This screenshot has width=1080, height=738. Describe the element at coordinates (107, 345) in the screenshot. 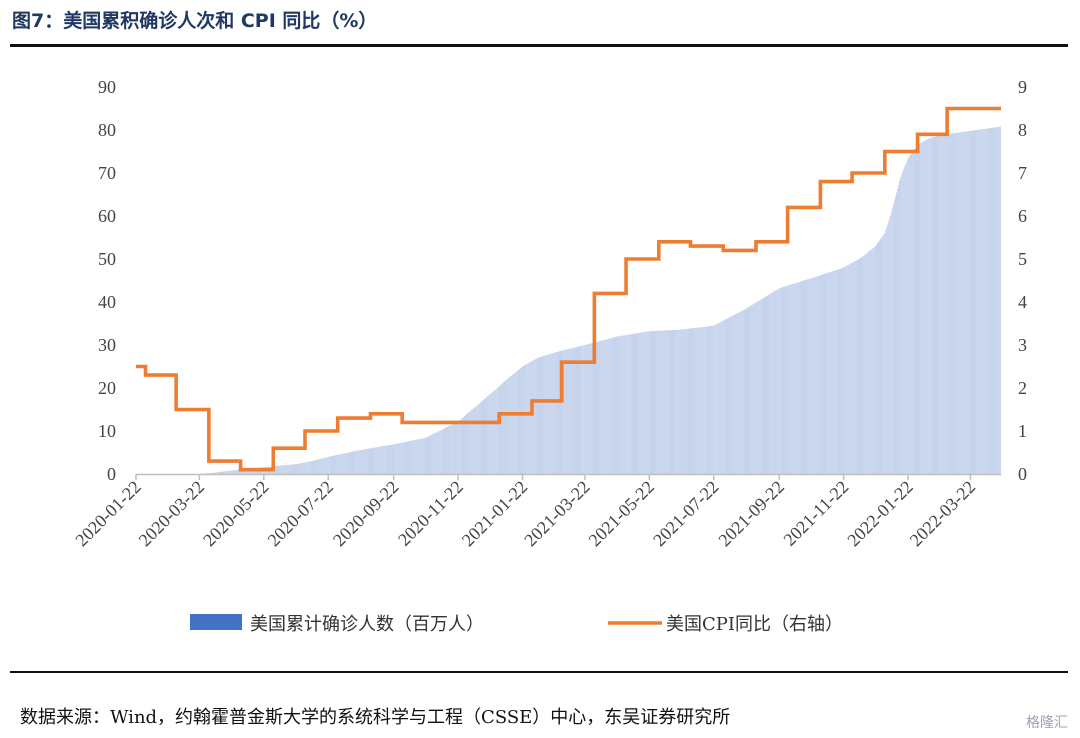

I see `left-y-tick-label: 30` at that location.